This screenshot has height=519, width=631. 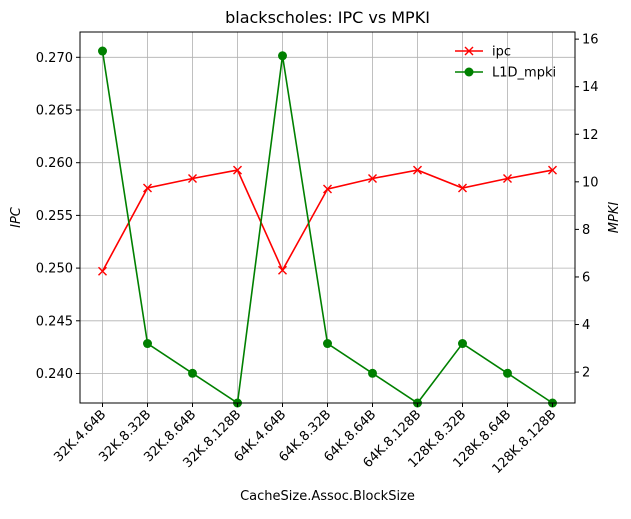 What do you see at coordinates (586, 325) in the screenshot?
I see `y-tick-label-right: 4` at bounding box center [586, 325].